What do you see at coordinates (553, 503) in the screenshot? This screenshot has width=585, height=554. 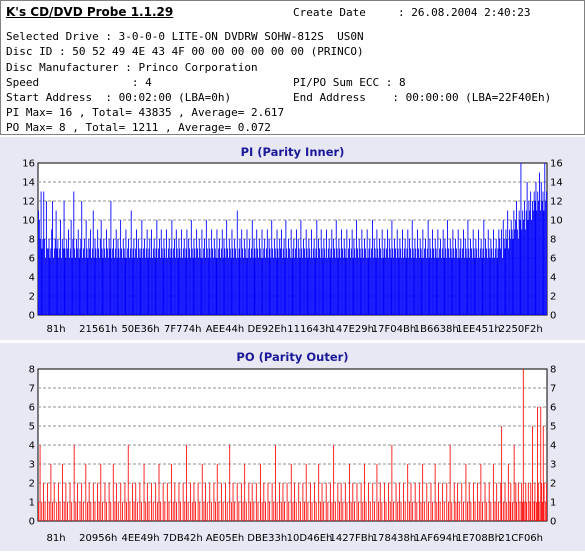 I see `po-y-tick-right: 1` at bounding box center [553, 503].